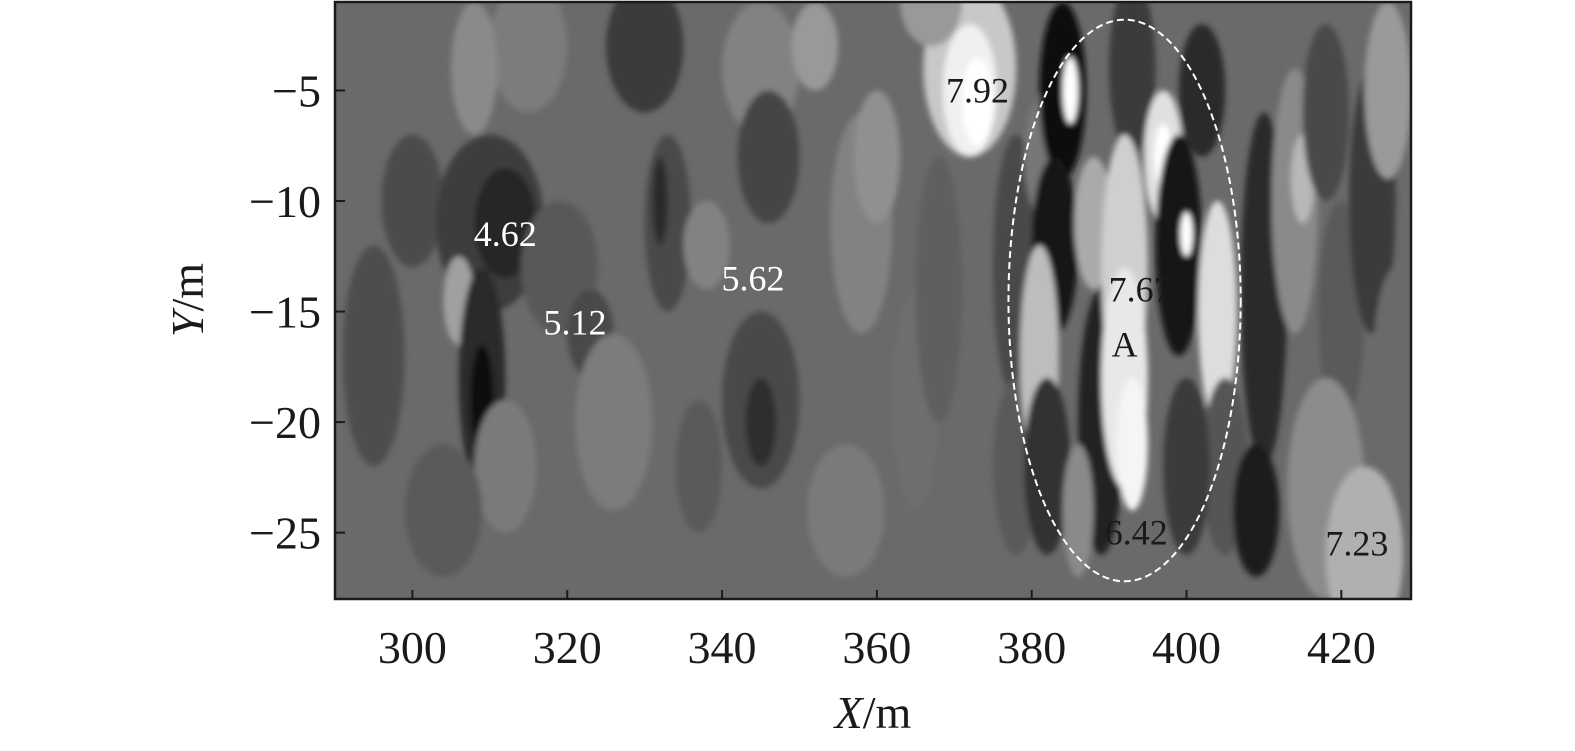  What do you see at coordinates (285, 422) in the screenshot?
I see `y-tick-label: −20` at bounding box center [285, 422].